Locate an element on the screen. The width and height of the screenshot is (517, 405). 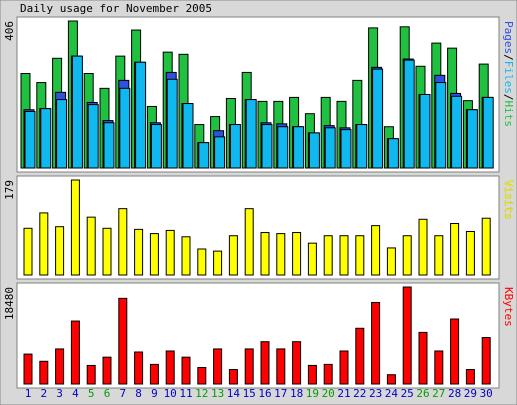
x-tick-label: 2 is located at coordinates (43, 393).